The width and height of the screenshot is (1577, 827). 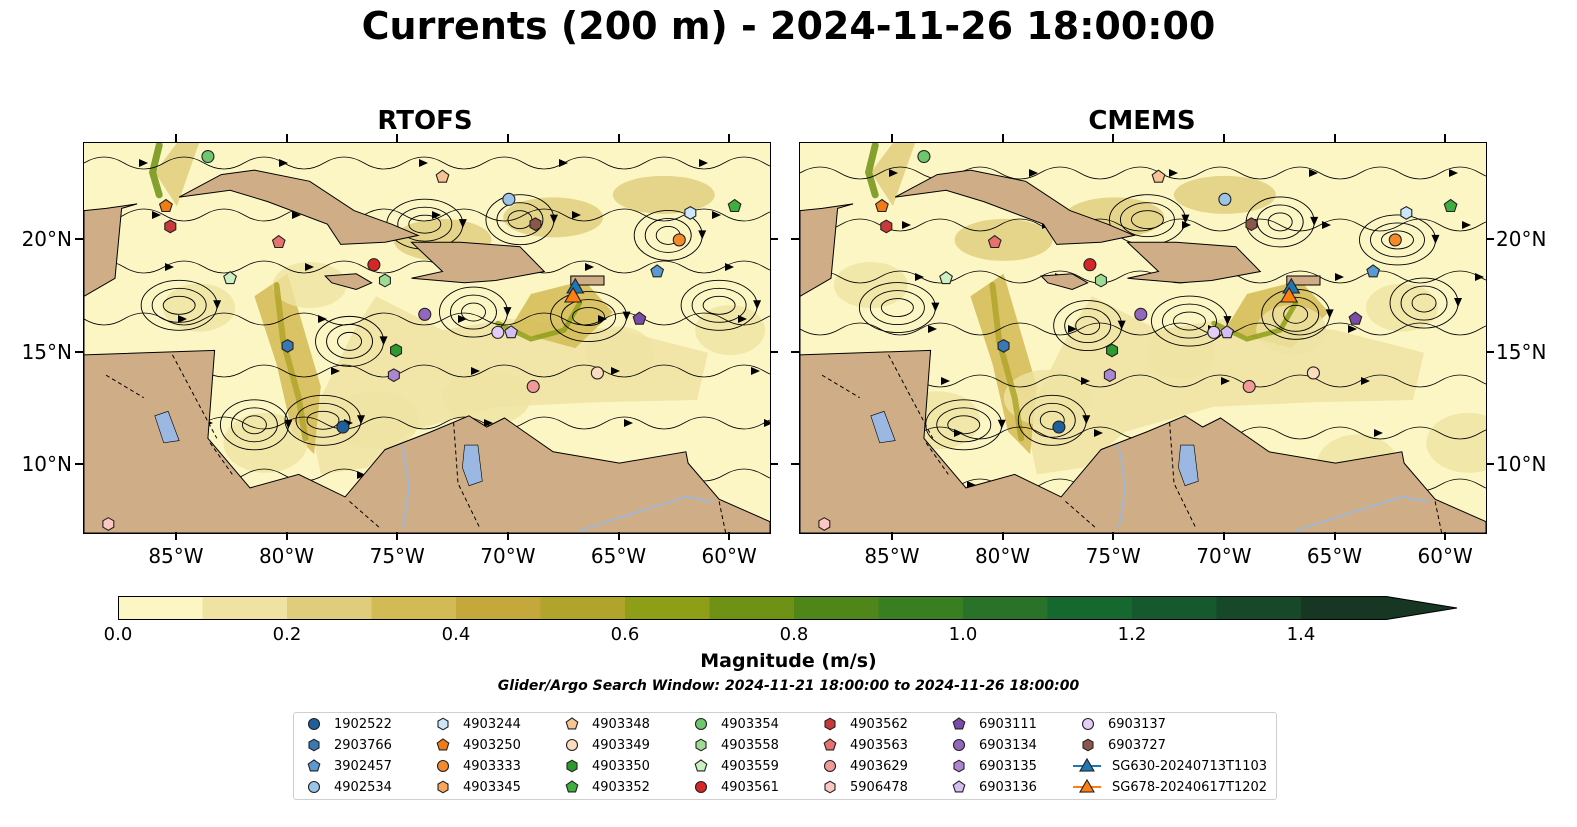 I want to click on legend-item: 4903345, so click(x=477, y=787).